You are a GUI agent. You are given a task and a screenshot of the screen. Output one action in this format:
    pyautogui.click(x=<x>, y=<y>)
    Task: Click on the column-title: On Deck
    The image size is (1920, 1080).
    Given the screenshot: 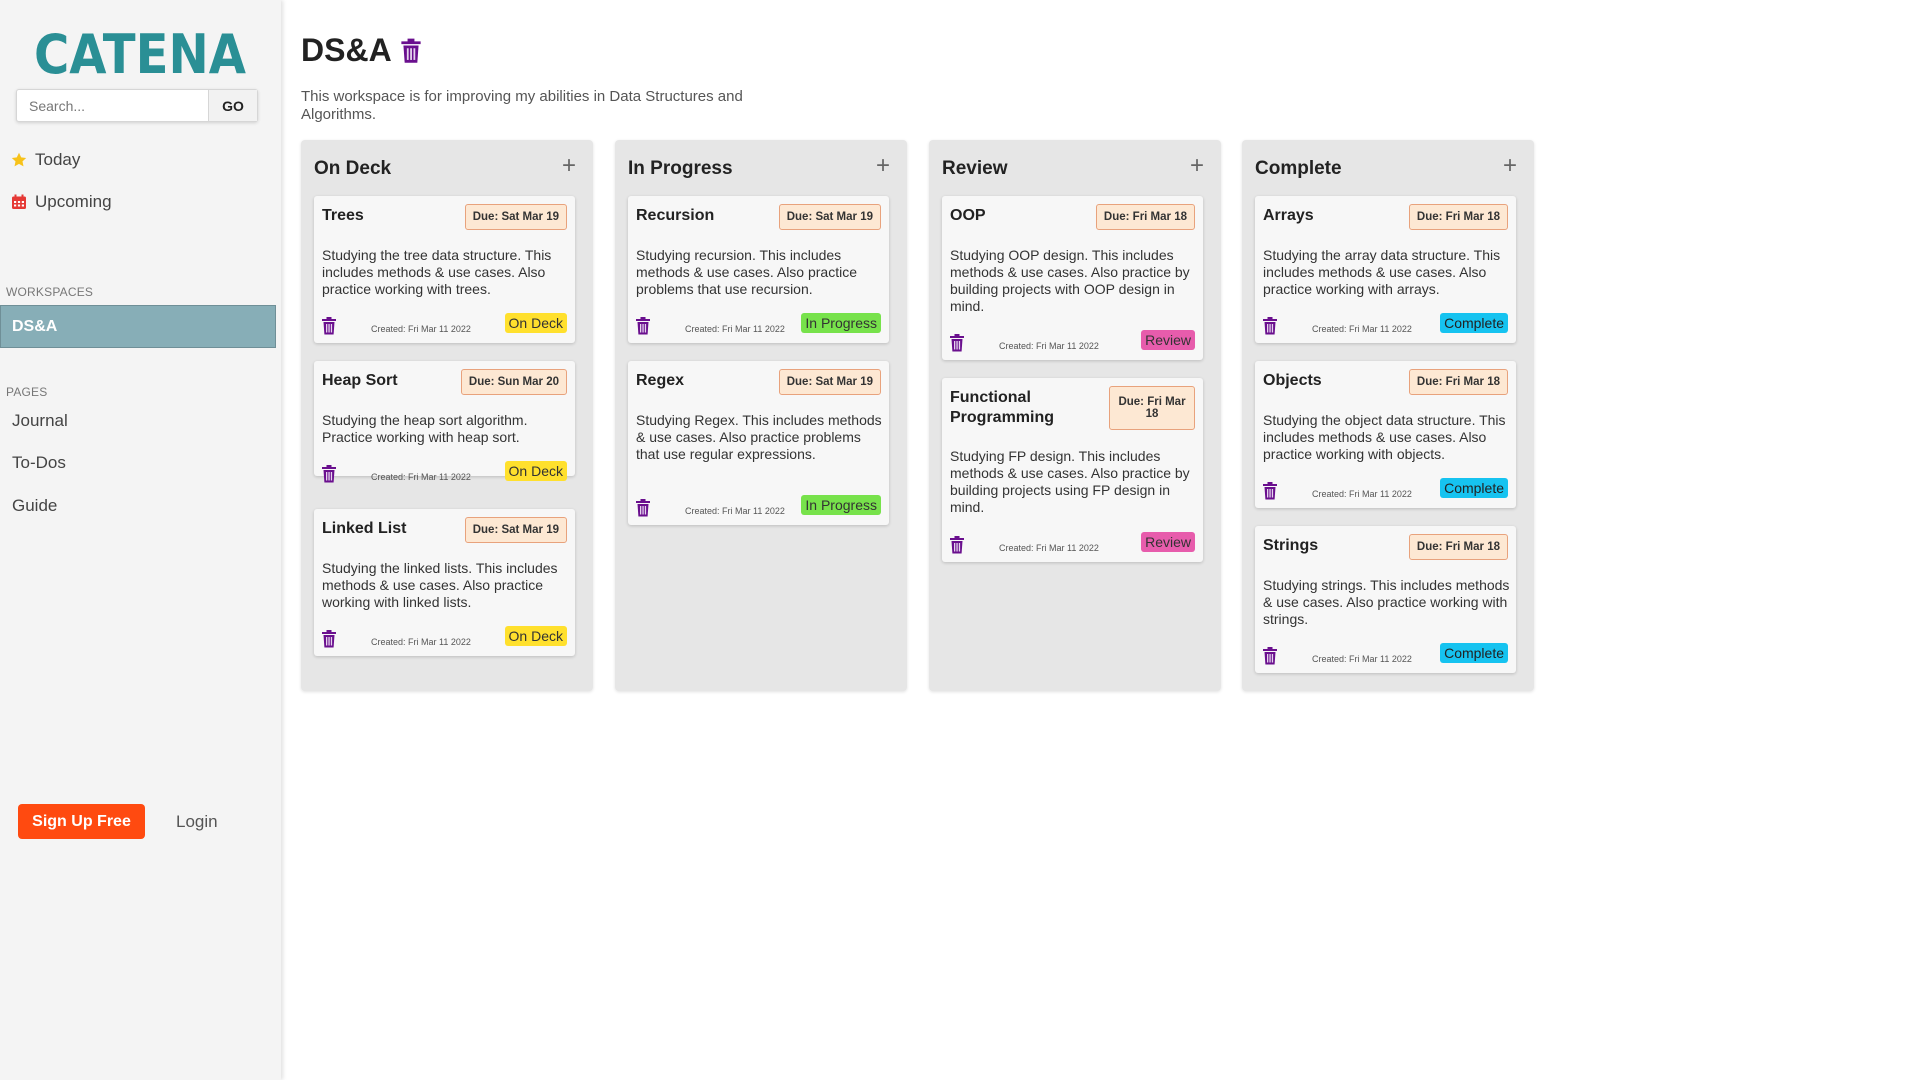 What is the action you would take?
    pyautogui.click(x=353, y=168)
    